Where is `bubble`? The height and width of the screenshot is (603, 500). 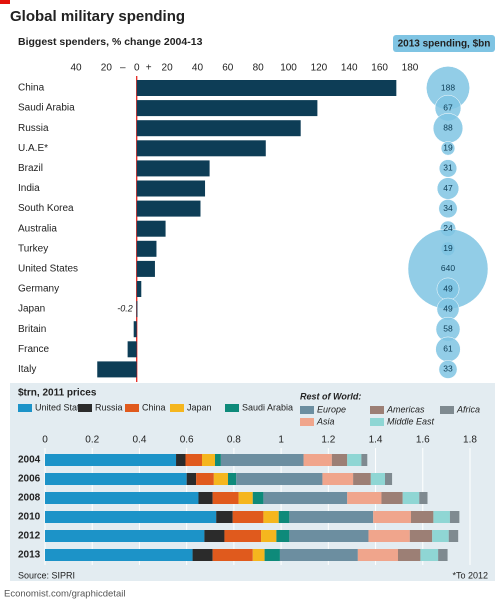
bubble is located at coordinates (448, 369).